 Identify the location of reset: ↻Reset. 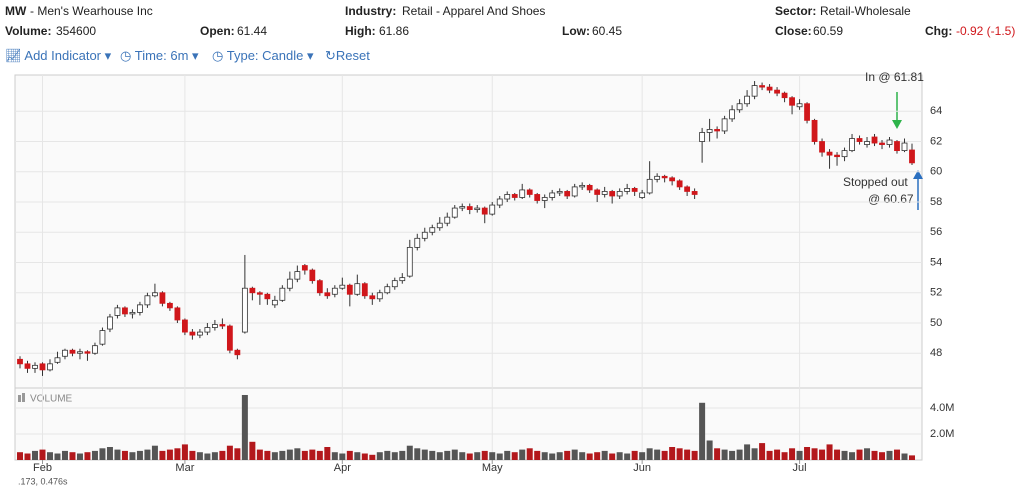
(347, 55).